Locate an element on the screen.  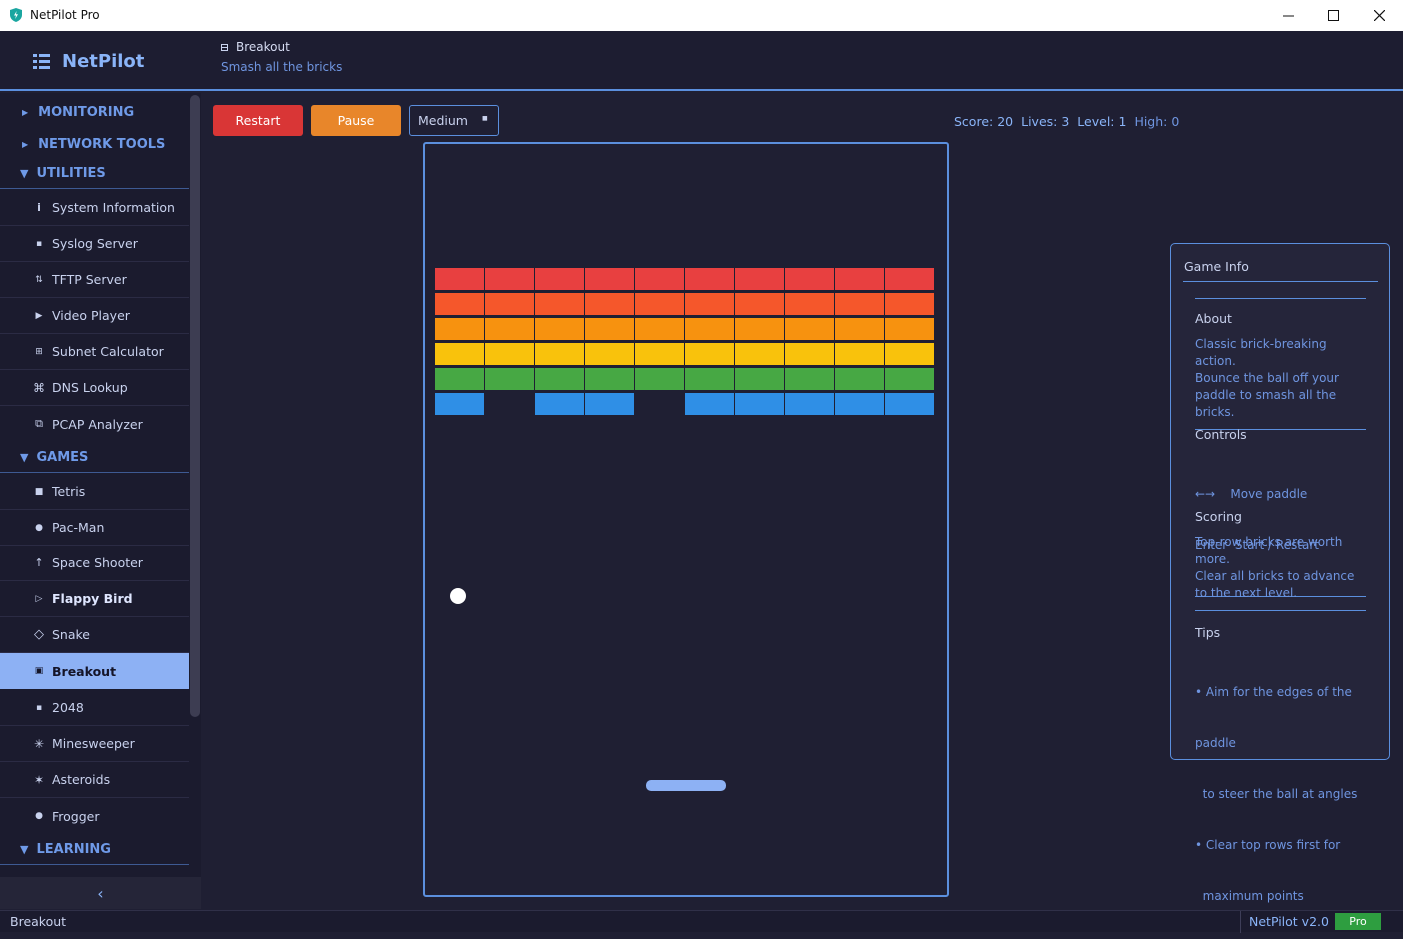
sidebar-section-utilities: ▼ UTILITIES is located at coordinates (94, 174).